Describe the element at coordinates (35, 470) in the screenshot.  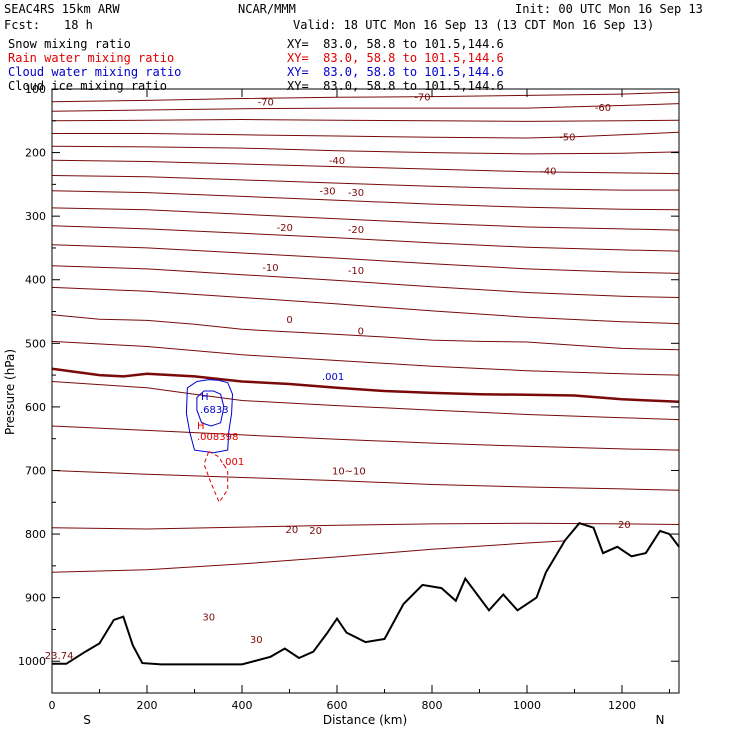
I see `y-tick-label-6: 700` at that location.